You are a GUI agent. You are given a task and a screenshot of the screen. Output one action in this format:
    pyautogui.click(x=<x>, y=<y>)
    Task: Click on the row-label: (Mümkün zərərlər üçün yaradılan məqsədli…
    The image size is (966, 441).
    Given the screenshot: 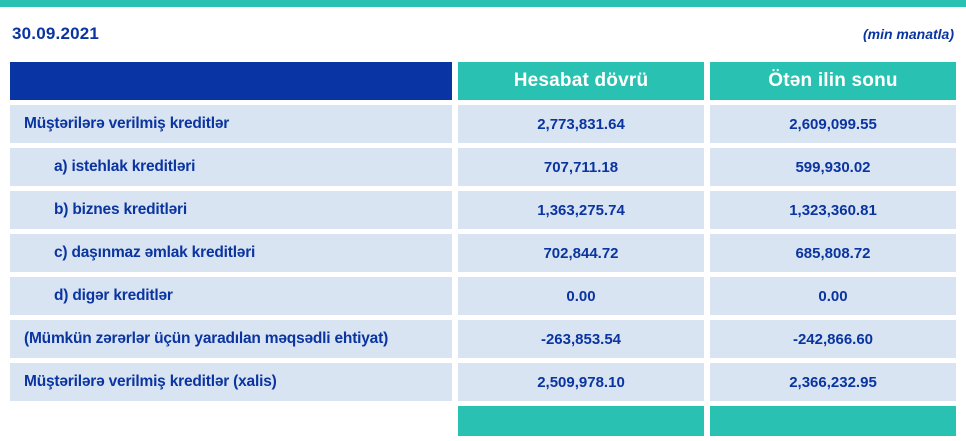 What is the action you would take?
    pyautogui.click(x=231, y=339)
    